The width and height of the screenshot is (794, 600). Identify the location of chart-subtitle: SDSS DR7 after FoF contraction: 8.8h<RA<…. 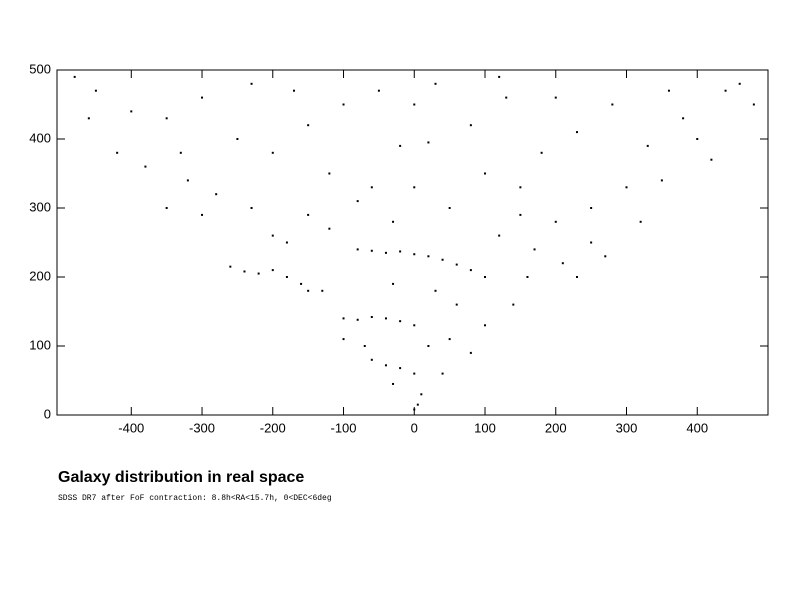
(195, 498).